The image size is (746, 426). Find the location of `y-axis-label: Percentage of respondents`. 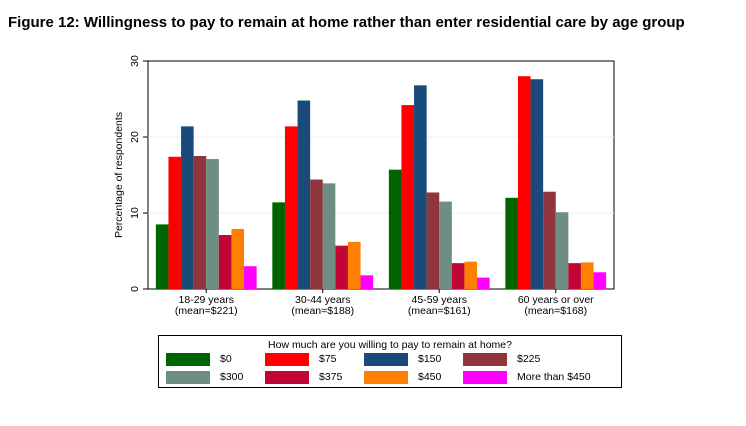

y-axis-label: Percentage of respondents is located at coordinates (119, 175).